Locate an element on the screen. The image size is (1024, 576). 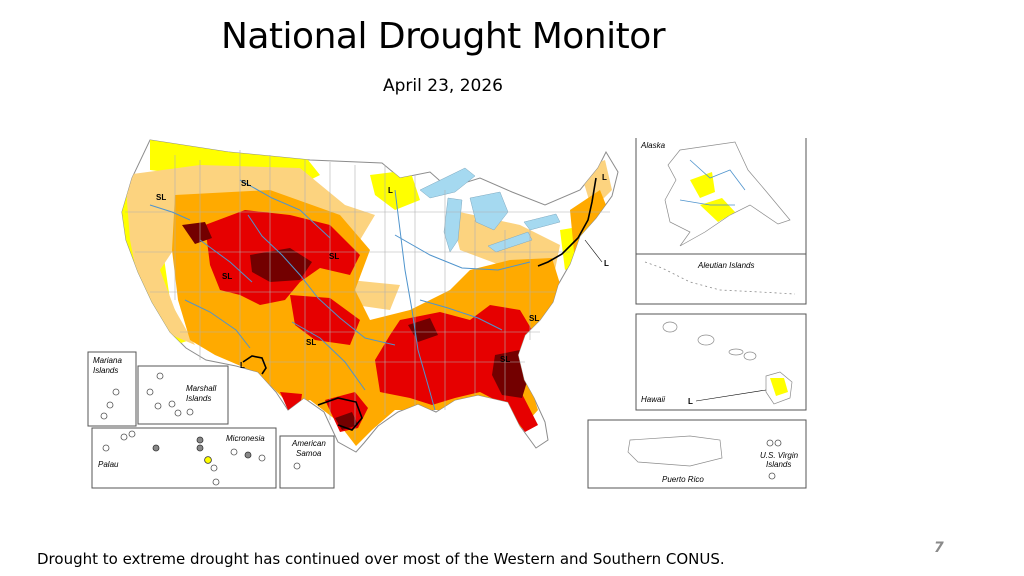
svg-text: Mariana is located at coordinates (107, 360).